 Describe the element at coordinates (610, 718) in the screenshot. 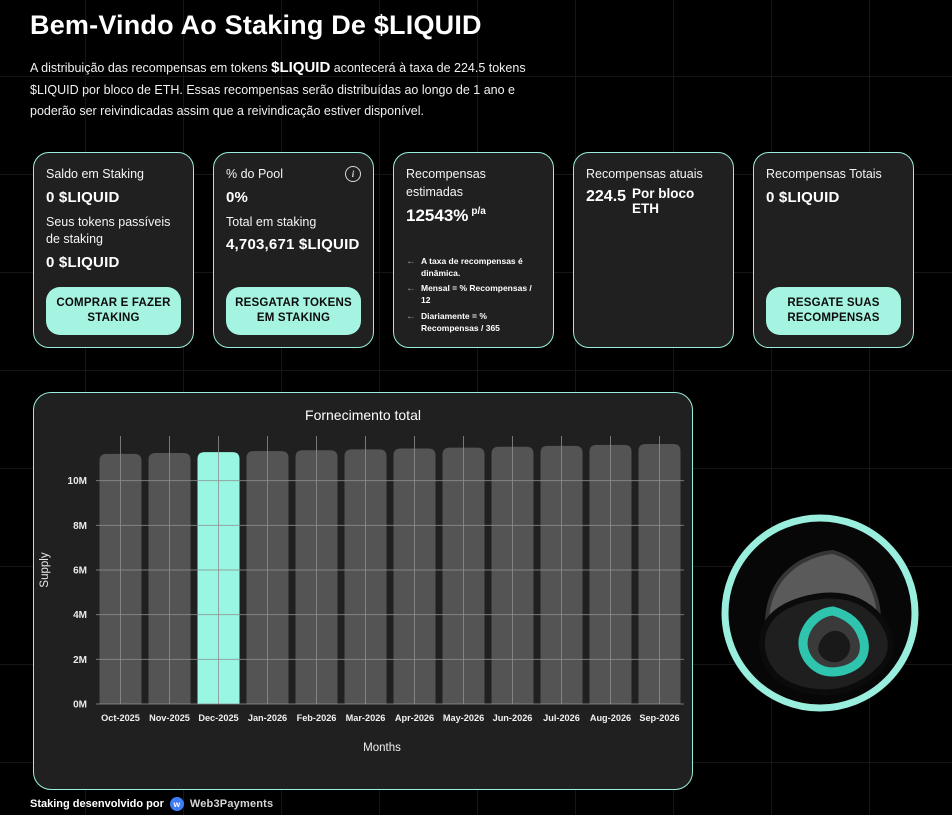

I see `x-tick-label: Aug-2026` at that location.